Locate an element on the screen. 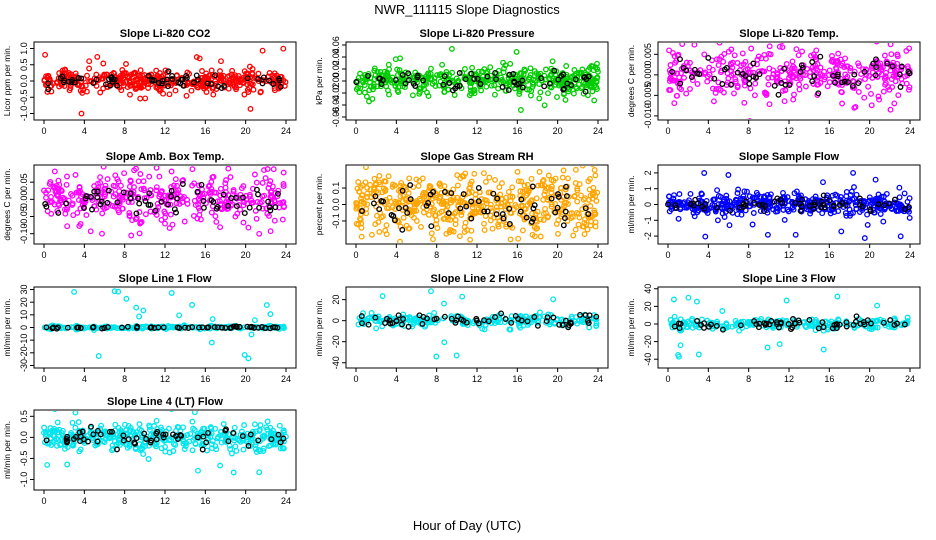  y-tick-label: 0.5 is located at coordinates (24, 416).